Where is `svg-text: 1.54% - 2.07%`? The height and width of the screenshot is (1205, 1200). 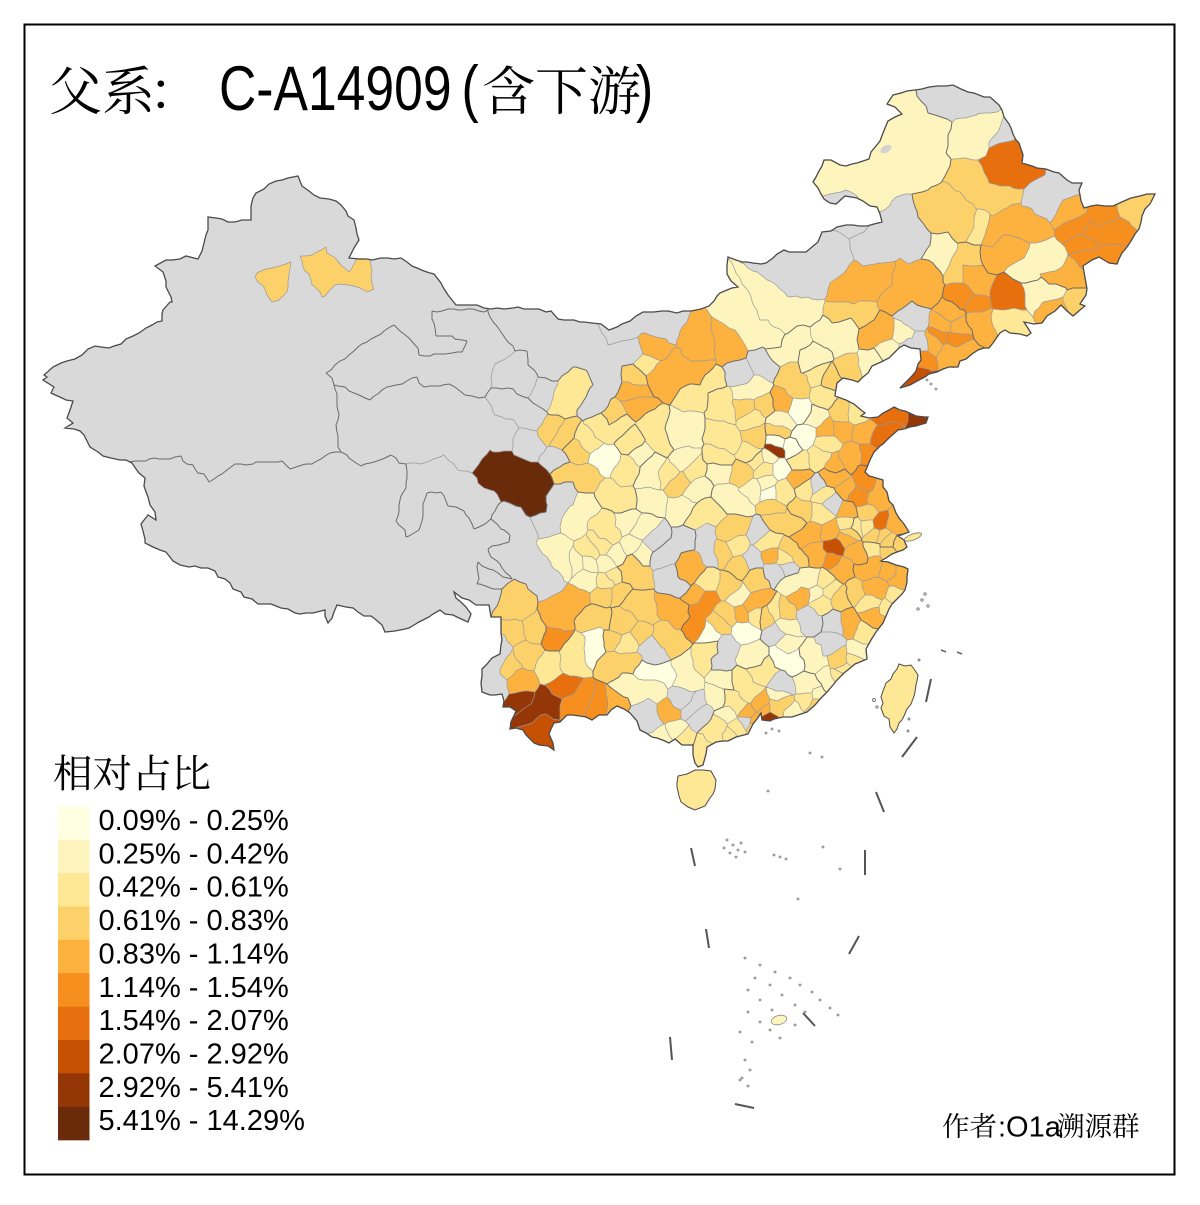 svg-text: 1.54% - 2.07% is located at coordinates (194, 1021).